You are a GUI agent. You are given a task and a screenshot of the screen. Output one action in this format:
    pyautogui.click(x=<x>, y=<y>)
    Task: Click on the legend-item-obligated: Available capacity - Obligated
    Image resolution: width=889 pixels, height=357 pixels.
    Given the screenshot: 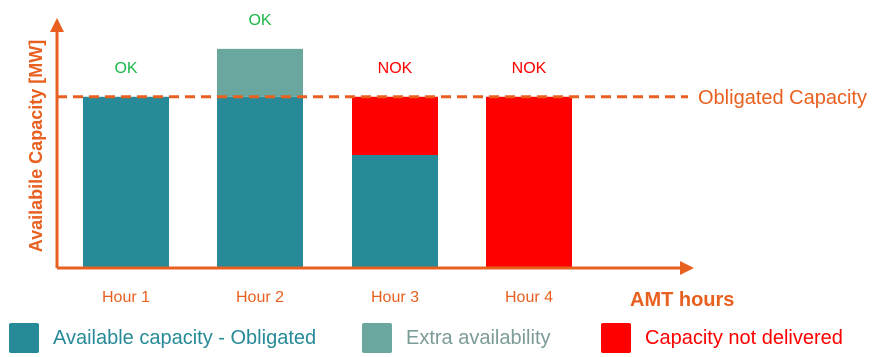 What is the action you would take?
    pyautogui.click(x=162, y=338)
    